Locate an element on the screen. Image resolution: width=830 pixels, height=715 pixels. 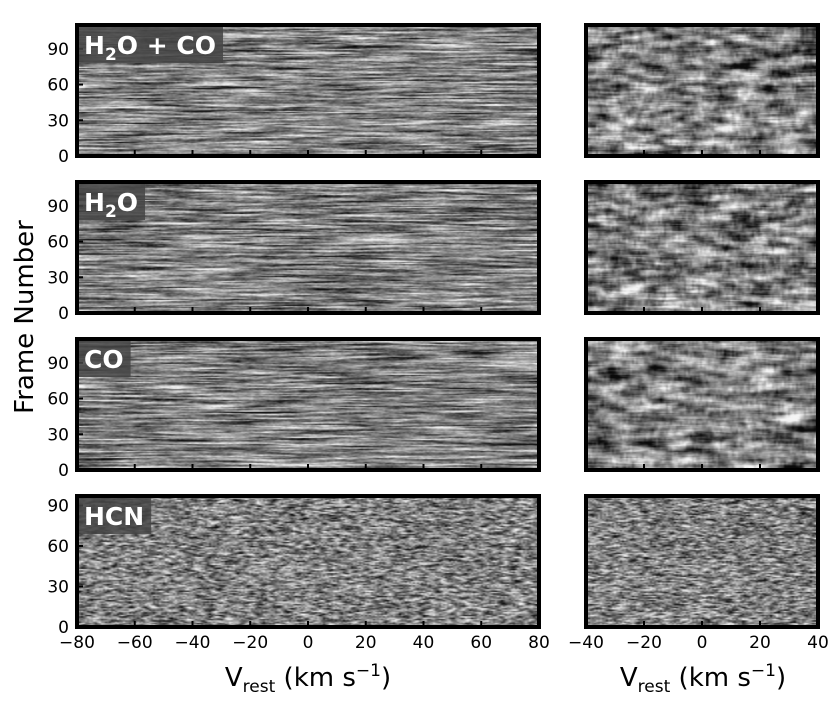
y-tick-label-3-4: 90 is located at coordinates (58, 364).